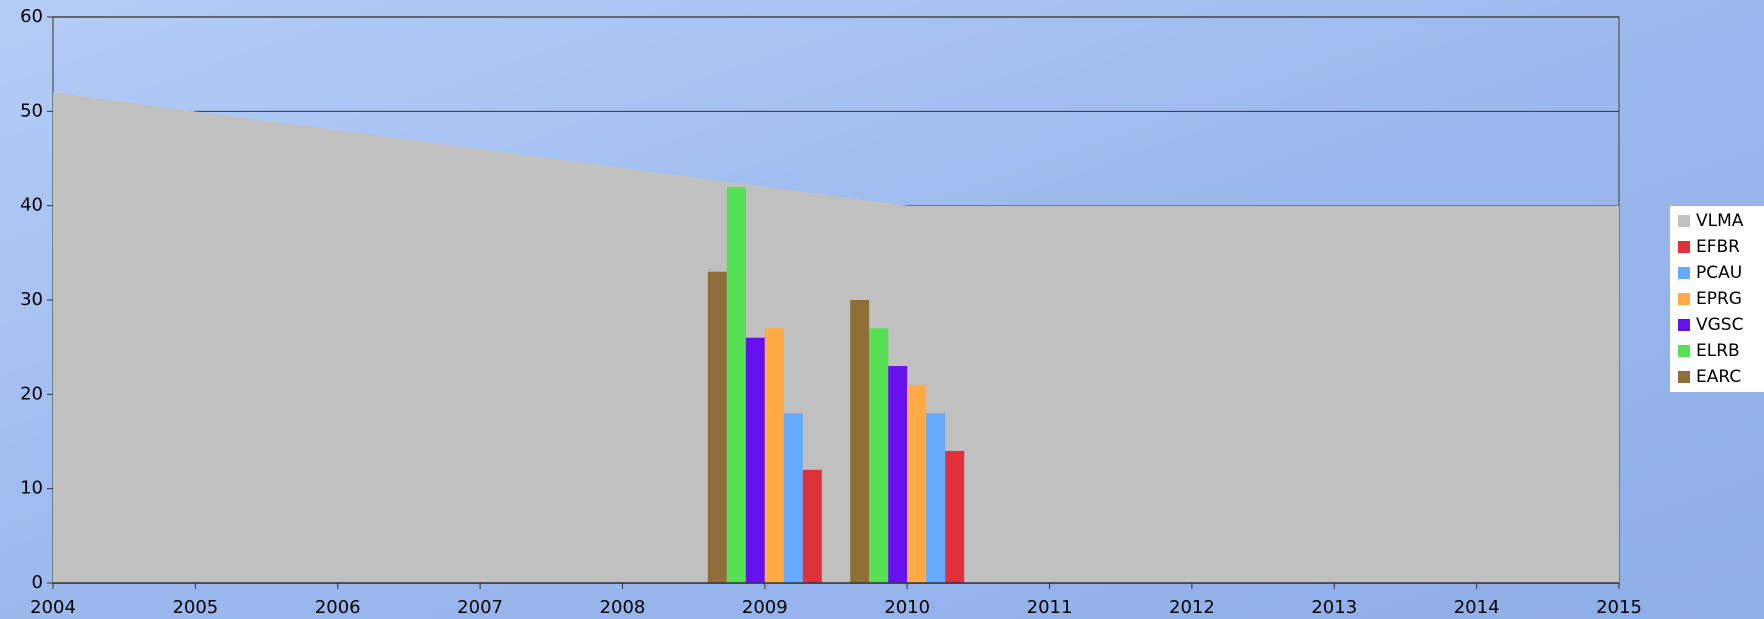 The image size is (1764, 619). What do you see at coordinates (31, 16) in the screenshot?
I see `y-tick-label: 60` at bounding box center [31, 16].